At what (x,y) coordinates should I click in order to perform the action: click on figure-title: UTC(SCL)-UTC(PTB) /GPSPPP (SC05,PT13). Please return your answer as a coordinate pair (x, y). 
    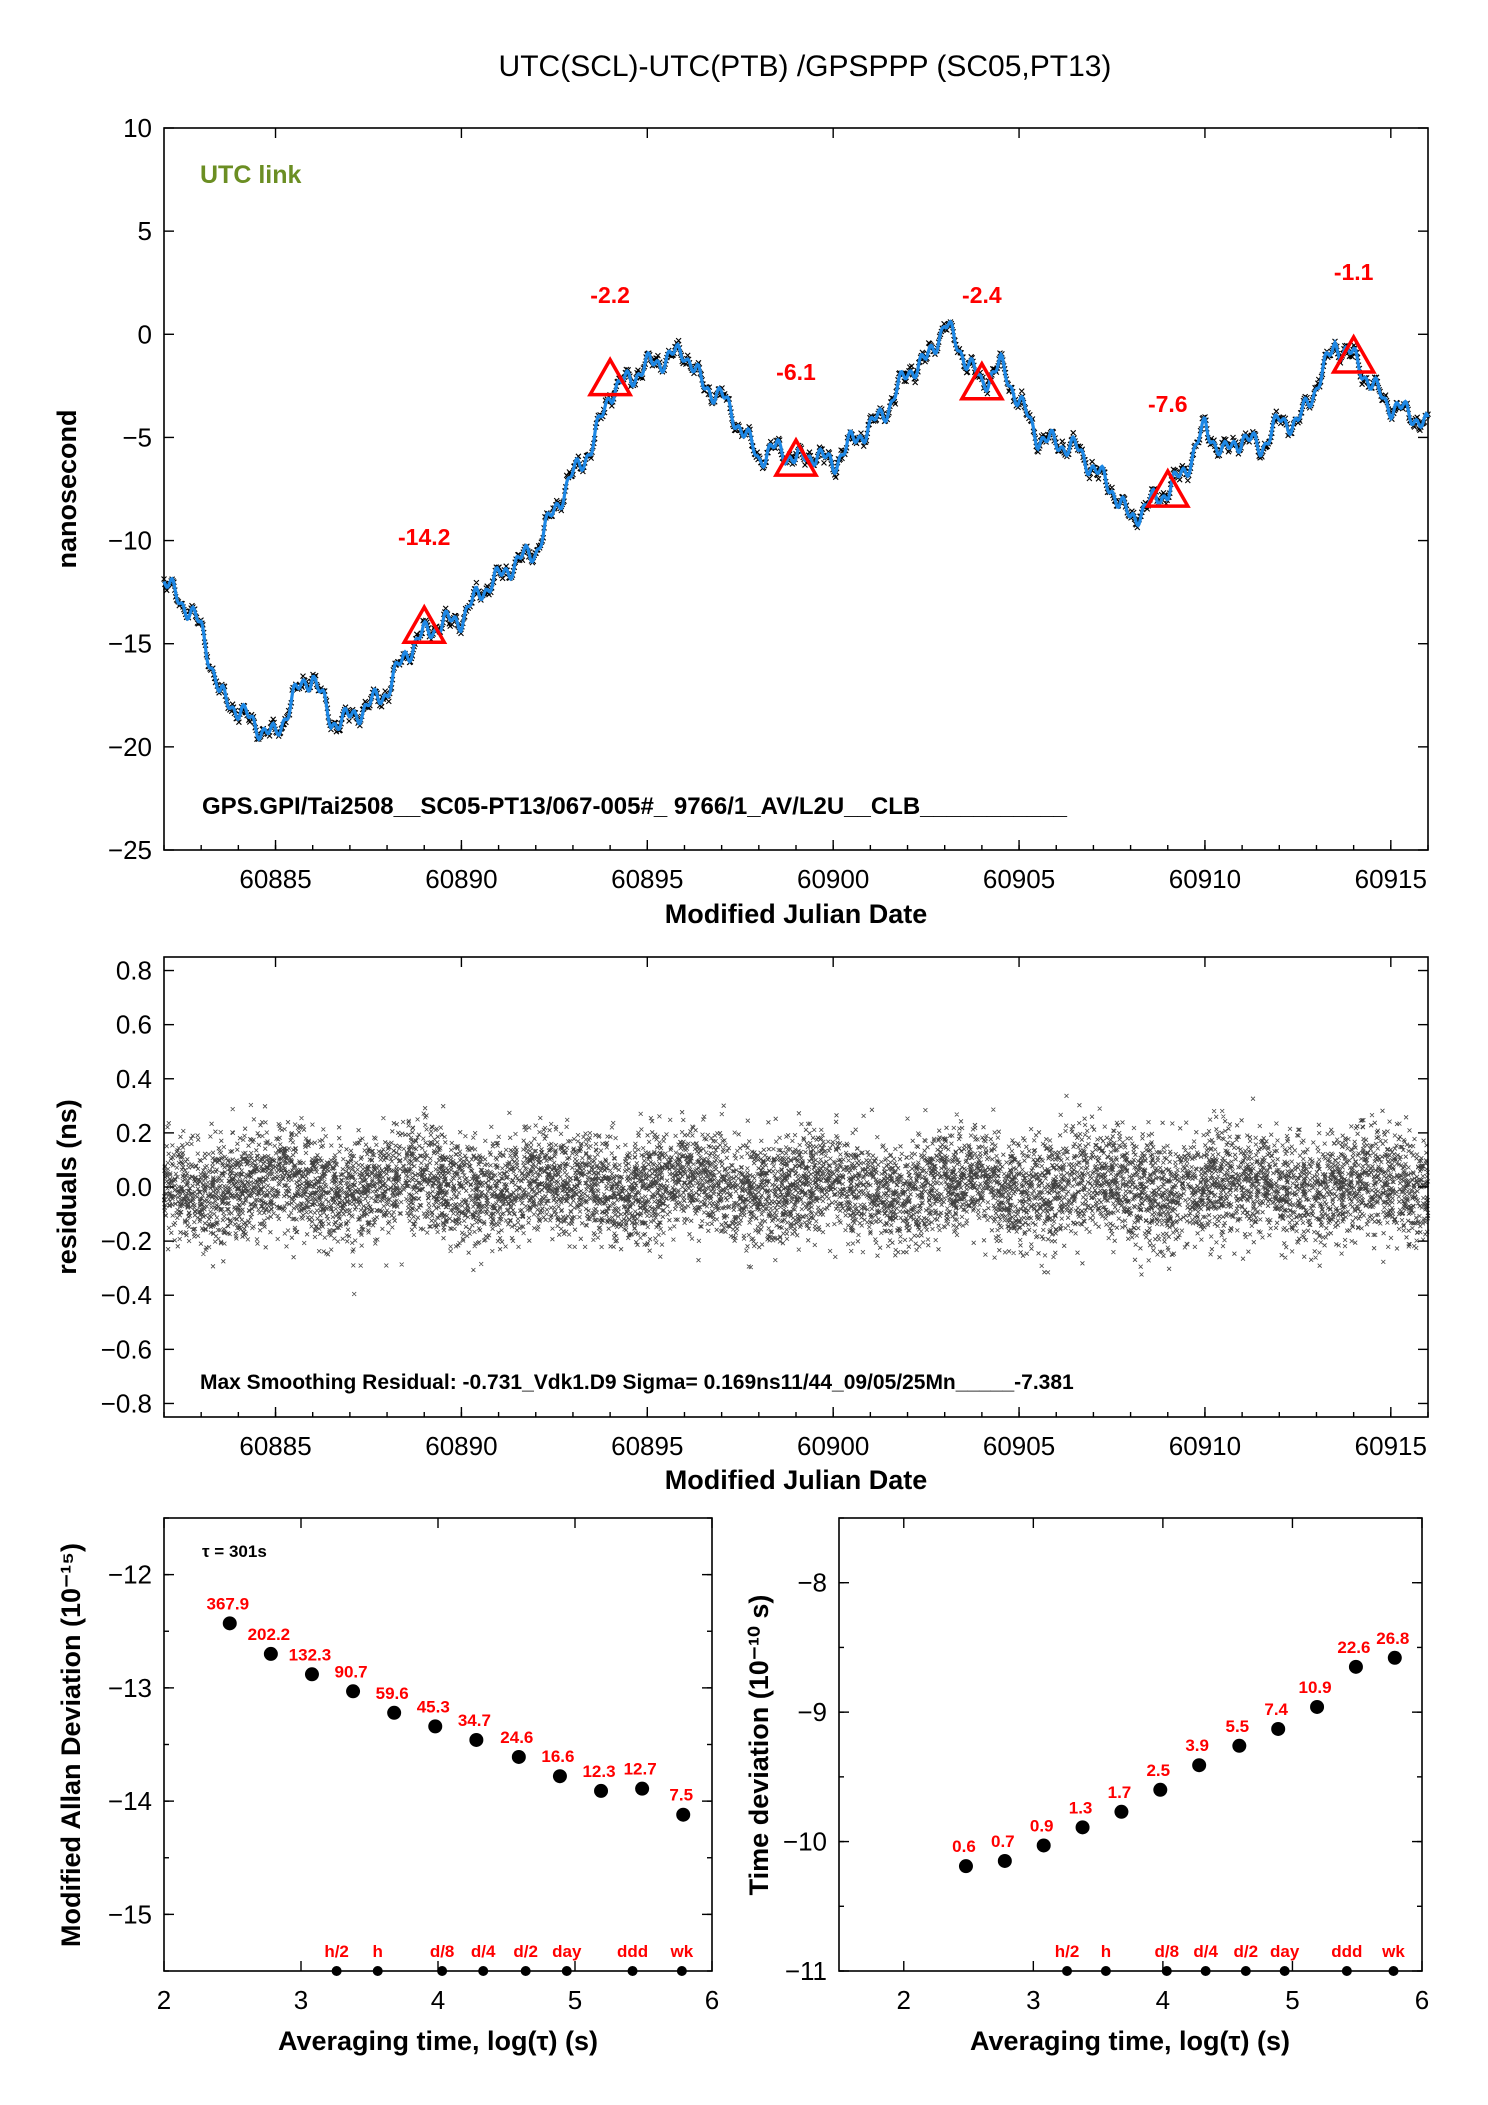
    Looking at the image, I should click on (805, 66).